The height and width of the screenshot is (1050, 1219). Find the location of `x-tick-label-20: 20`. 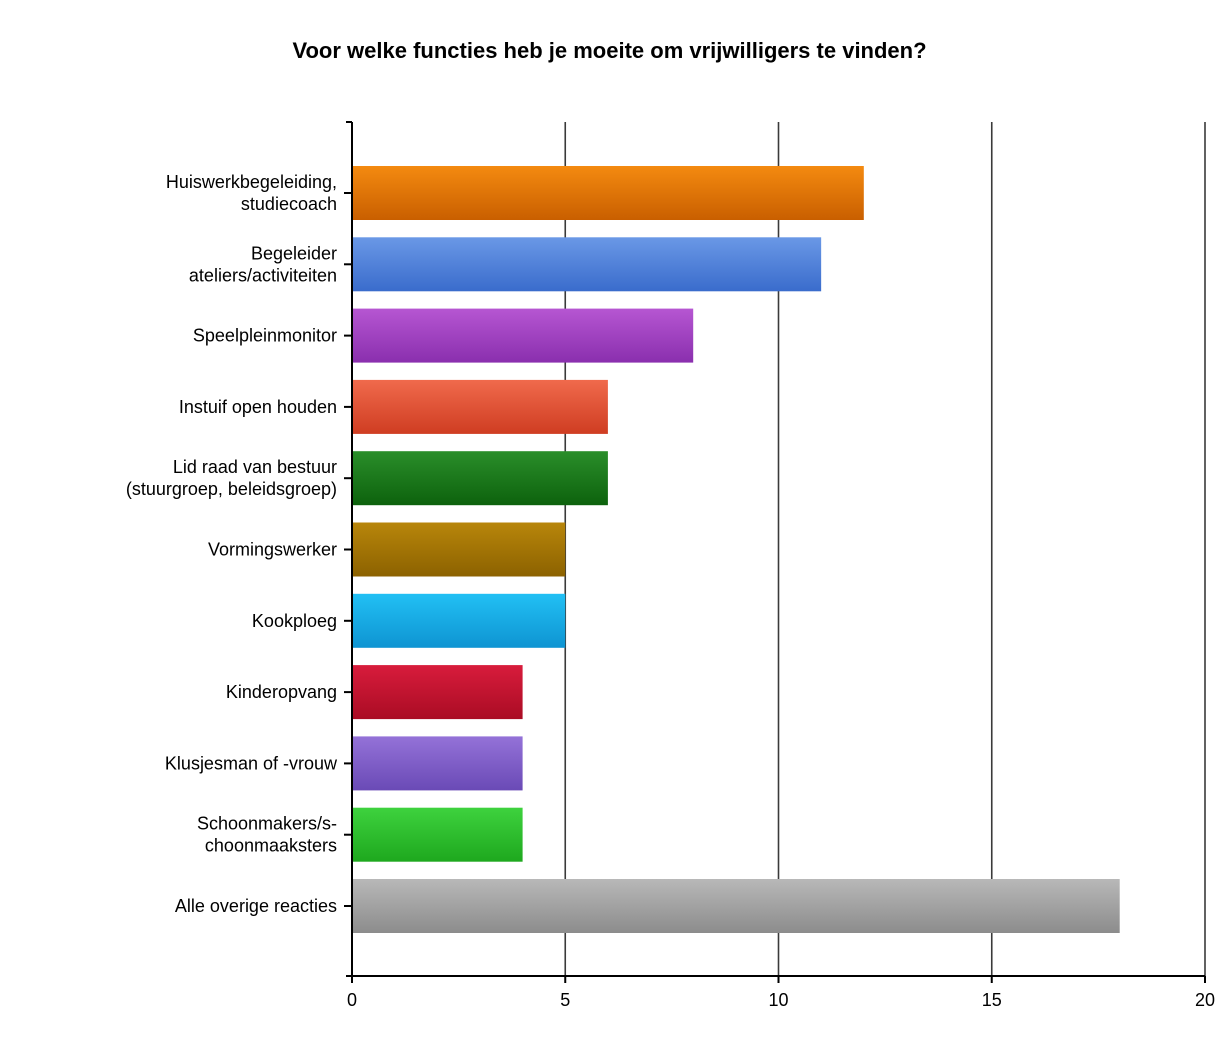

x-tick-label-20: 20 is located at coordinates (1205, 1000).